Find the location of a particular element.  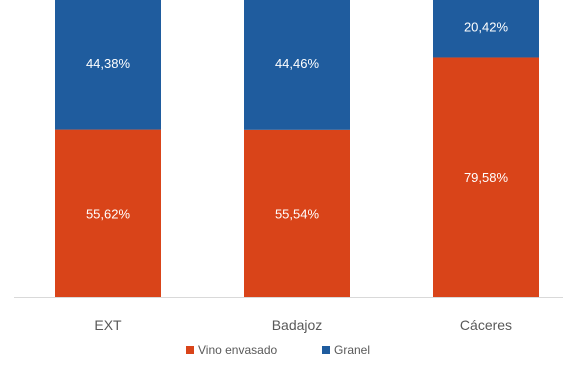

bar-vino-envasado-ext is located at coordinates (108, 213).